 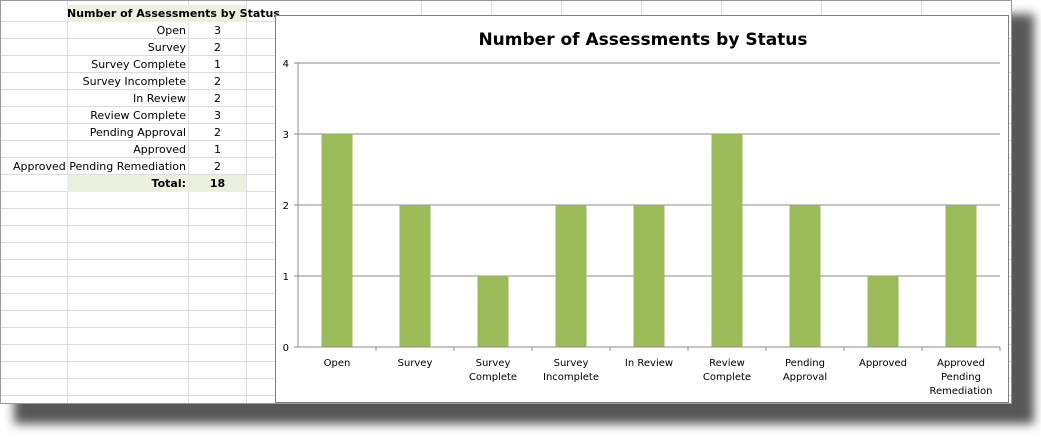 I want to click on table-row: Approved 1, so click(x=124, y=149).